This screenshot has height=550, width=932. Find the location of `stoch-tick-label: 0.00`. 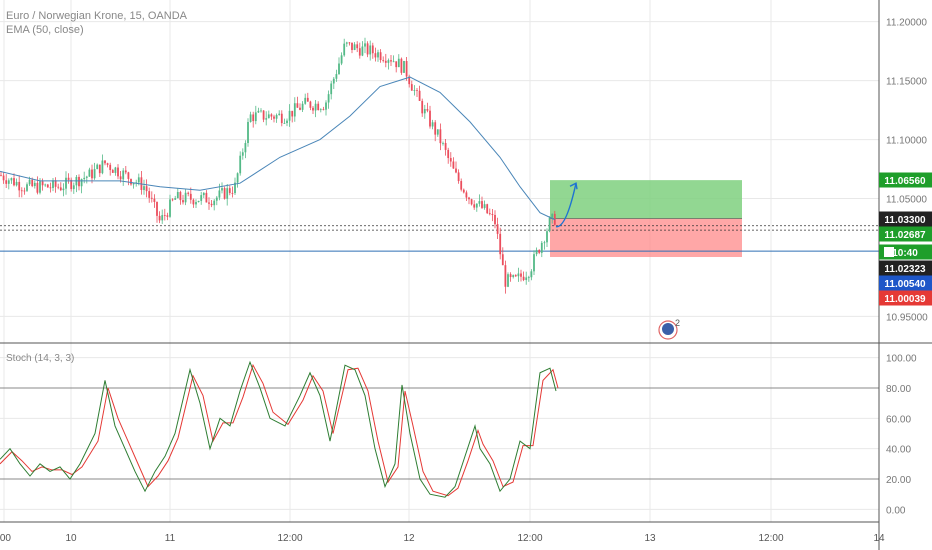

stoch-tick-label: 0.00 is located at coordinates (896, 510).